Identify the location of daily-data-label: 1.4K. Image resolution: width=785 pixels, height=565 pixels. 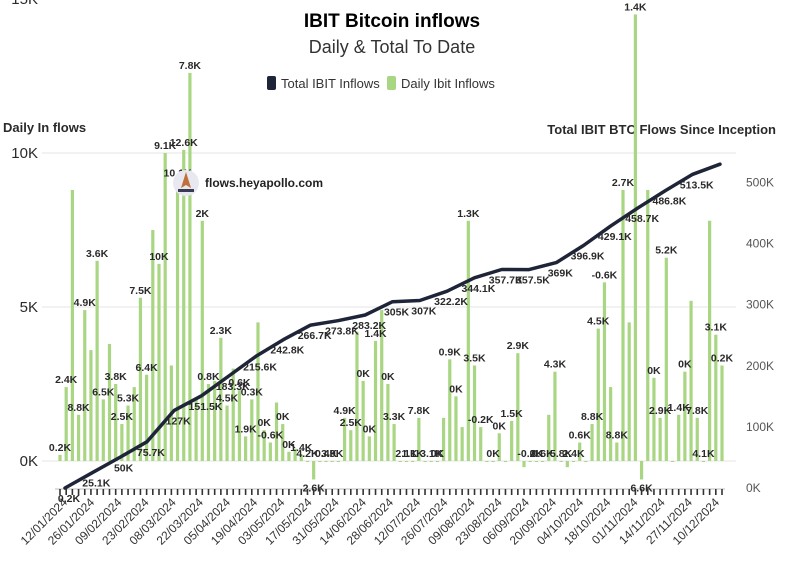
(679, 408).